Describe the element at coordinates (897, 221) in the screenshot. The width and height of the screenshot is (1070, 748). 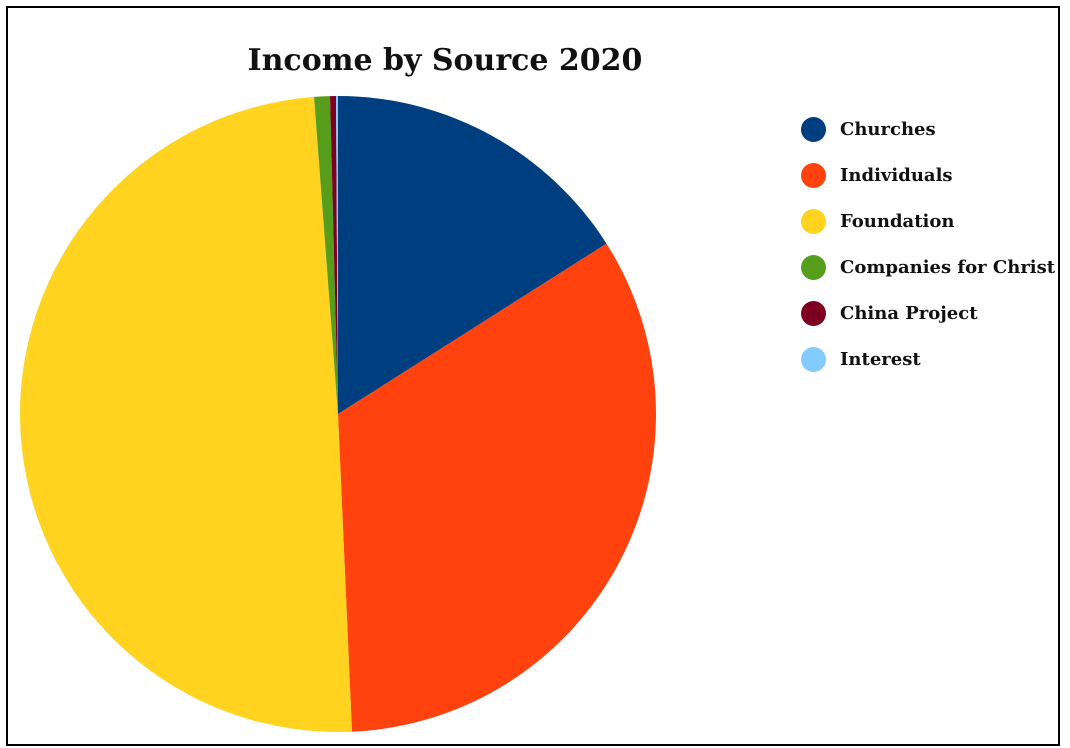
I see `legend-label: Foundation` at that location.